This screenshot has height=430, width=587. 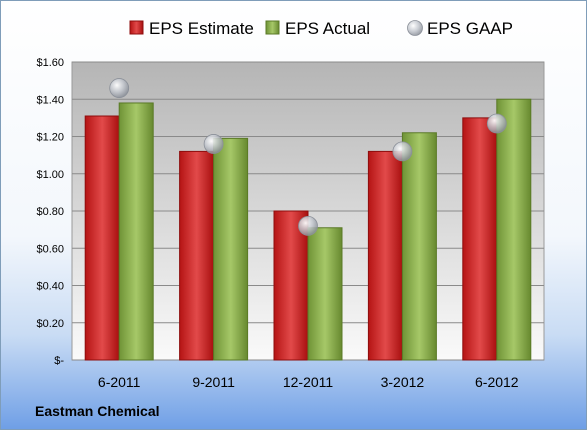 I want to click on legend-label: EPS GAAP, so click(x=470, y=28).